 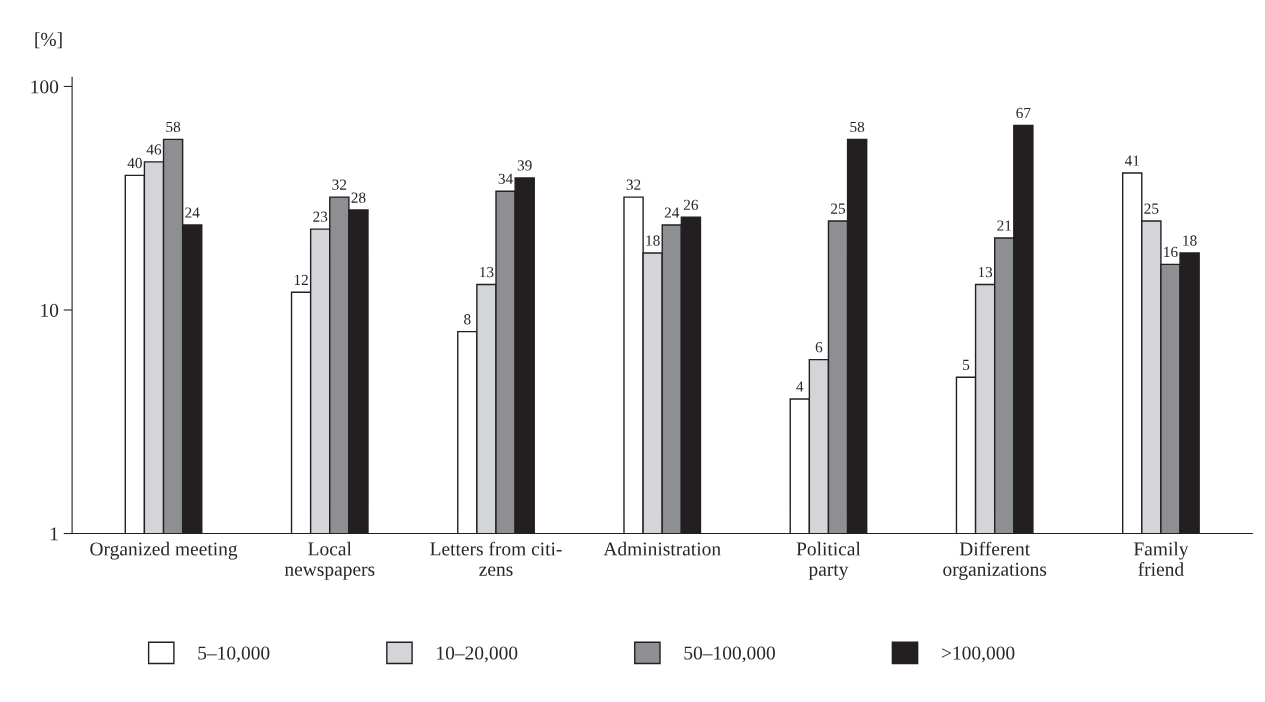 I want to click on data-label: 46, so click(x=154, y=149).